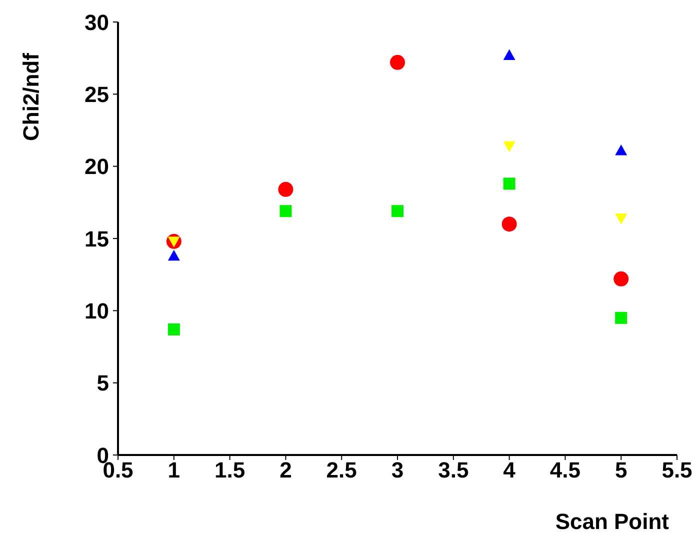 The height and width of the screenshot is (537, 699). I want to click on y-tick-label: 15, so click(96, 239).